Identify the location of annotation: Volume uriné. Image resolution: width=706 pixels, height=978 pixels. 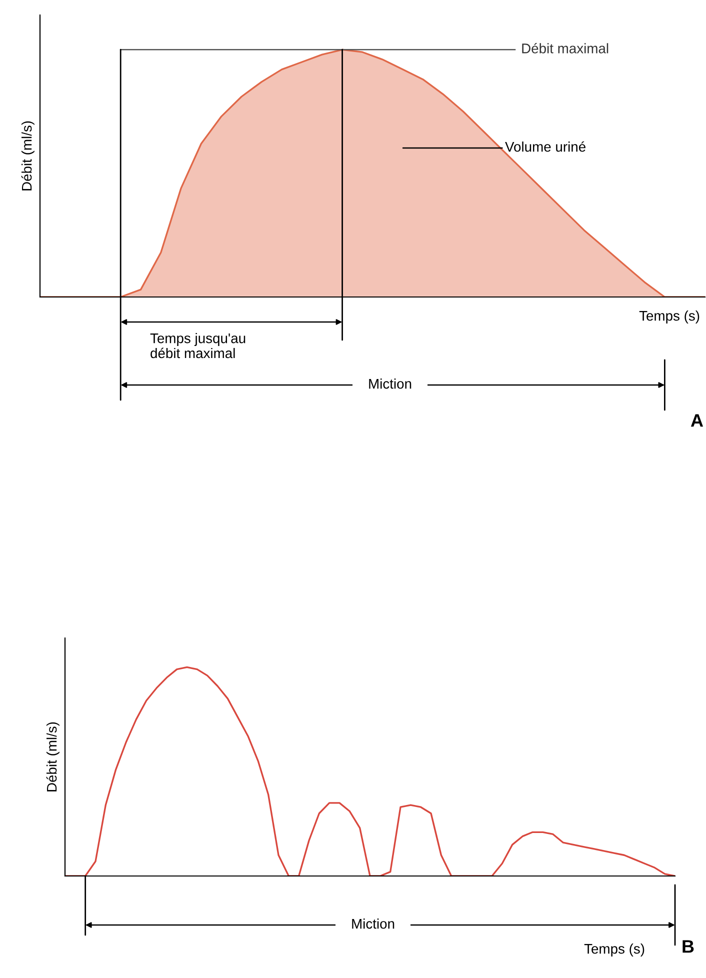
(545, 146).